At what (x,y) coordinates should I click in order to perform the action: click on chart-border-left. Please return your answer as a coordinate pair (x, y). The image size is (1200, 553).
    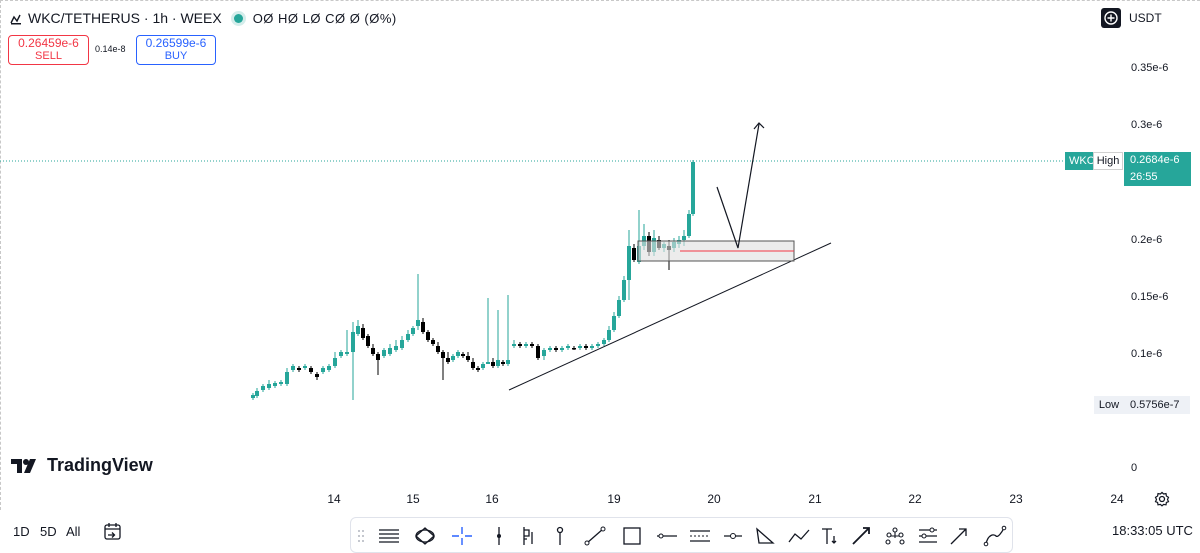
    Looking at the image, I should click on (0, 255).